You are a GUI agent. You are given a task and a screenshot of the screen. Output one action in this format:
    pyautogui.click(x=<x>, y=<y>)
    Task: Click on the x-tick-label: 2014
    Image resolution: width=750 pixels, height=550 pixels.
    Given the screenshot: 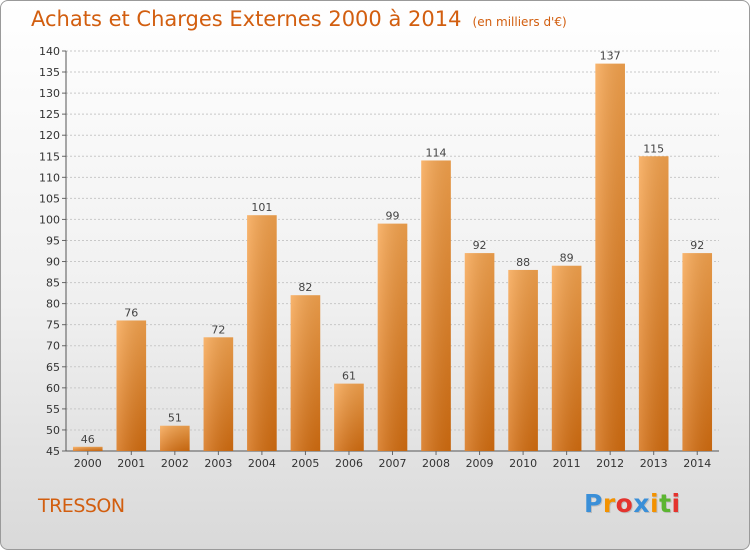 What is the action you would take?
    pyautogui.click(x=697, y=463)
    